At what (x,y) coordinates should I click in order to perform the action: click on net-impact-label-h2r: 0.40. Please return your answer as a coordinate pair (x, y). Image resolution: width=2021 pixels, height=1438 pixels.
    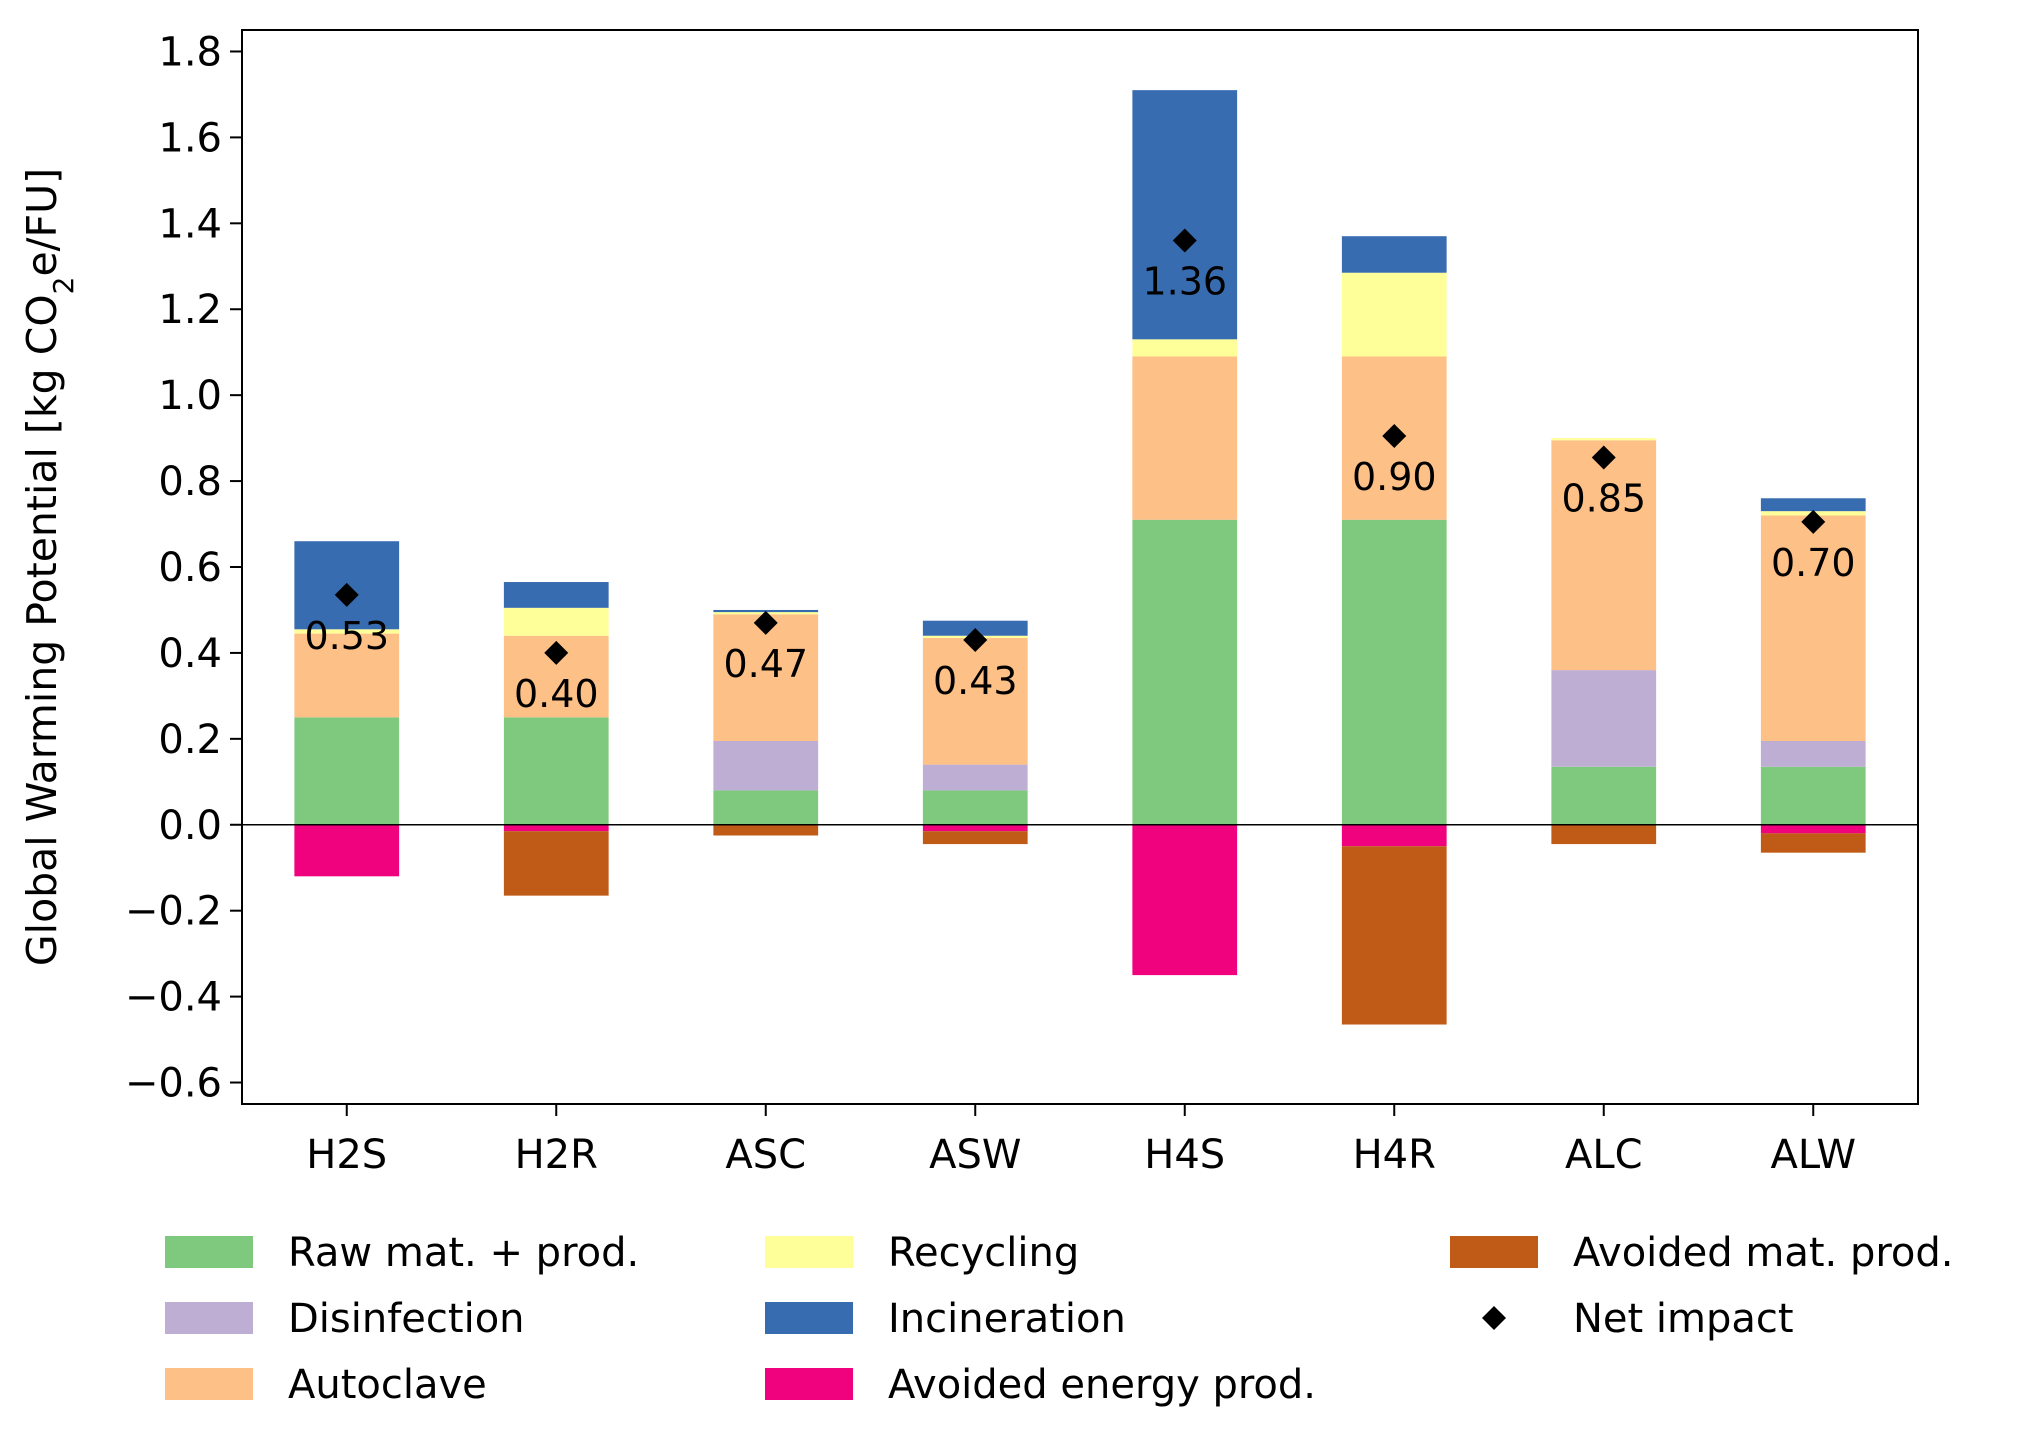
    Looking at the image, I should click on (556, 694).